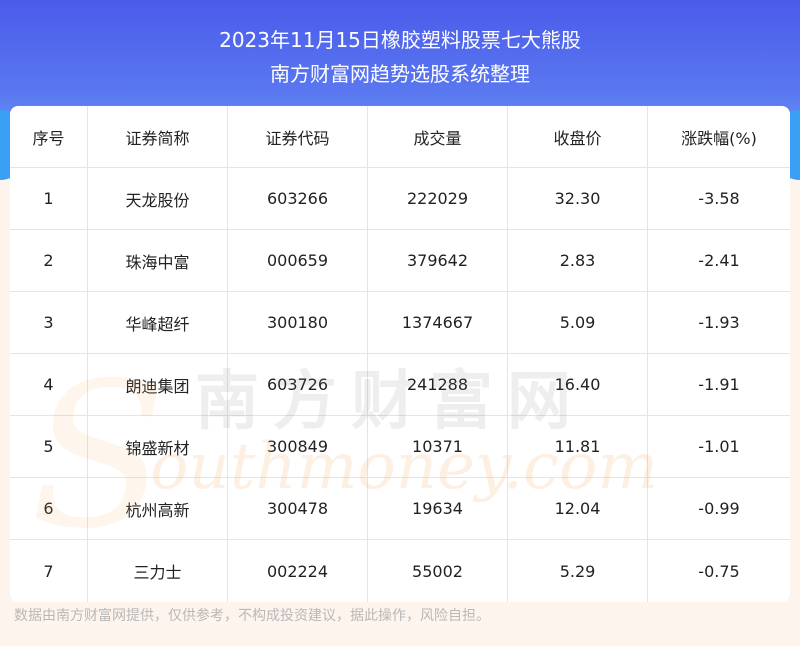 This screenshot has width=800, height=646. I want to click on table-row: 6 杭州高新 300478 19634 12.04 -0.99, so click(400, 509).